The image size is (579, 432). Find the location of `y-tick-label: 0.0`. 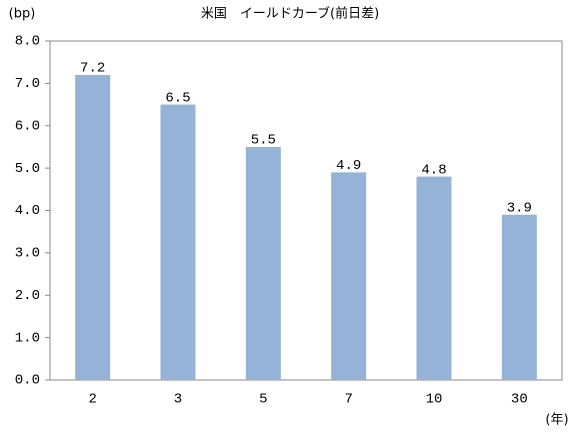

y-tick-label: 0.0 is located at coordinates (27, 381).